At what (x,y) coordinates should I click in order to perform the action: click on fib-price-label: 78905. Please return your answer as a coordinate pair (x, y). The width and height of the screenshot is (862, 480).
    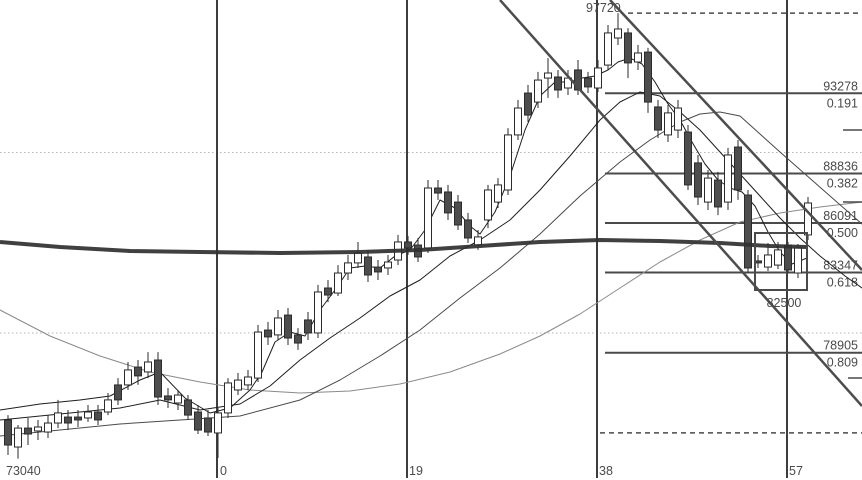
    Looking at the image, I should click on (840, 346).